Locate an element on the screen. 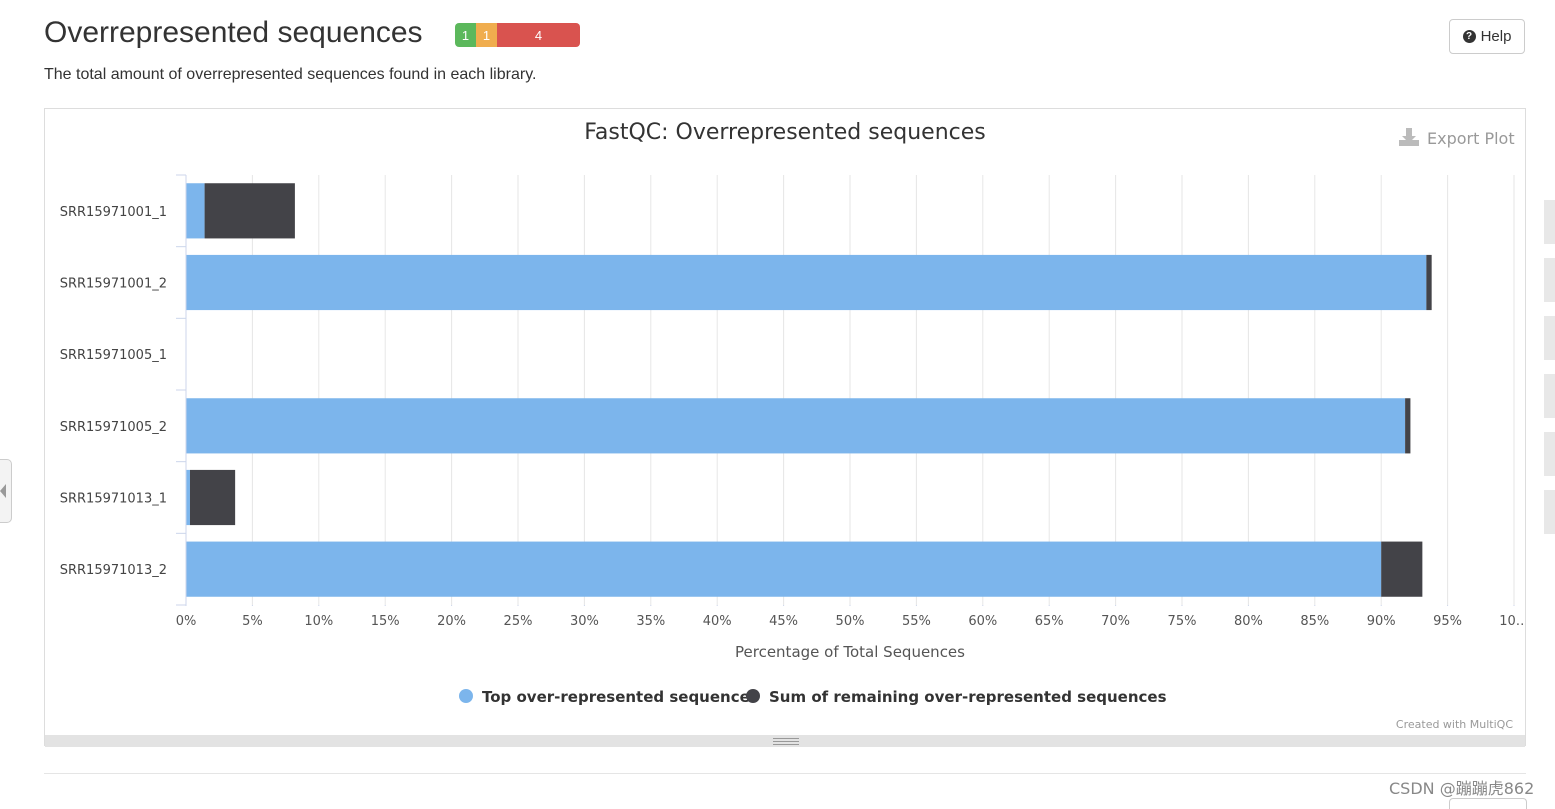 The width and height of the screenshot is (1555, 809). x-tick-label: 50% is located at coordinates (850, 621).